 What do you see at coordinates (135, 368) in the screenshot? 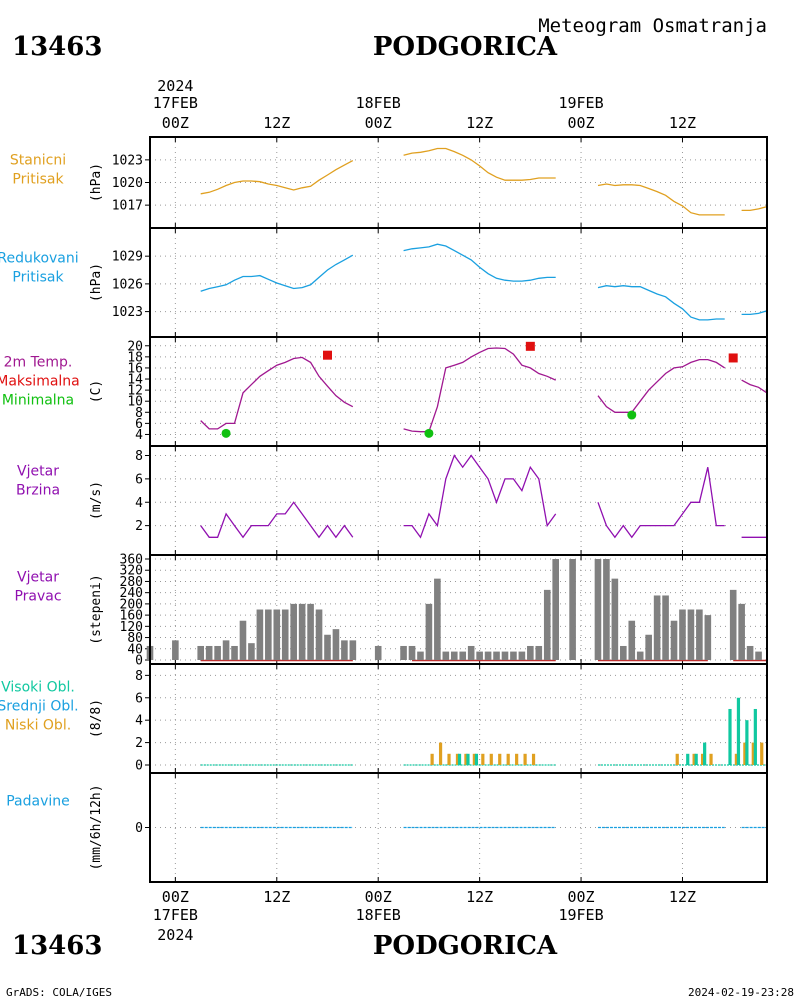
I see `y-tick-label: 16` at bounding box center [135, 368].